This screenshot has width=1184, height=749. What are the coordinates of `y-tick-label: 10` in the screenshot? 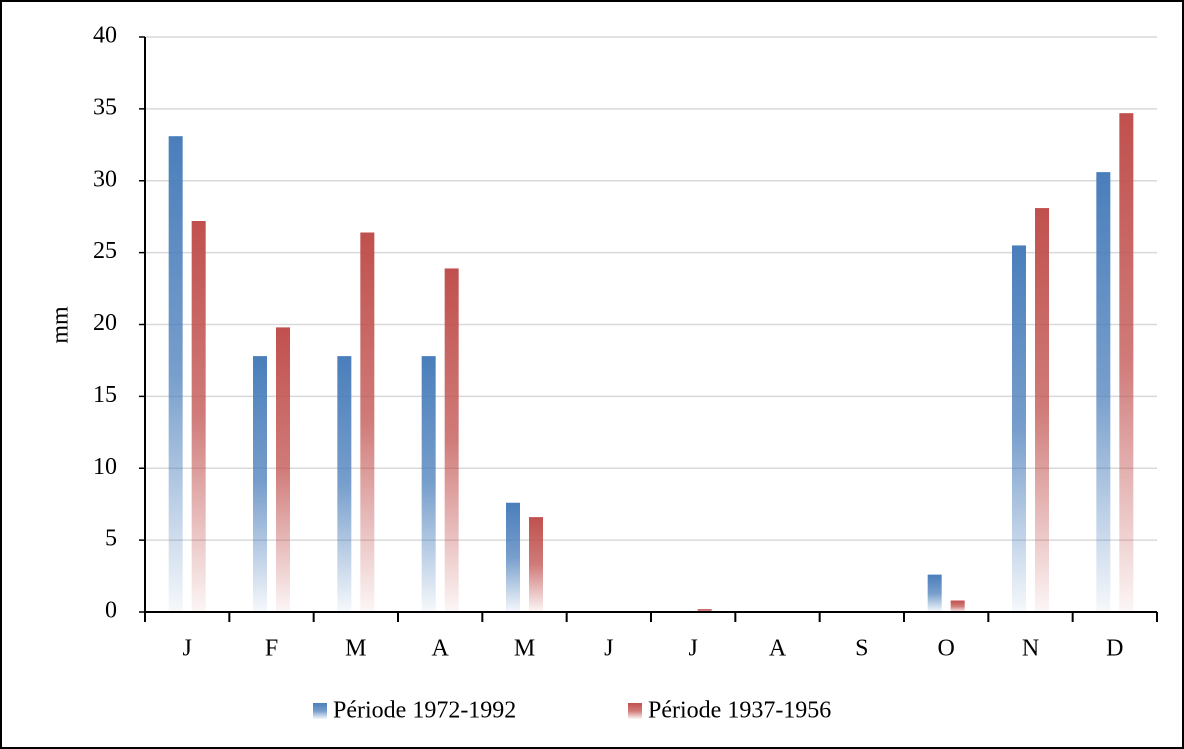 It's located at (105, 467).